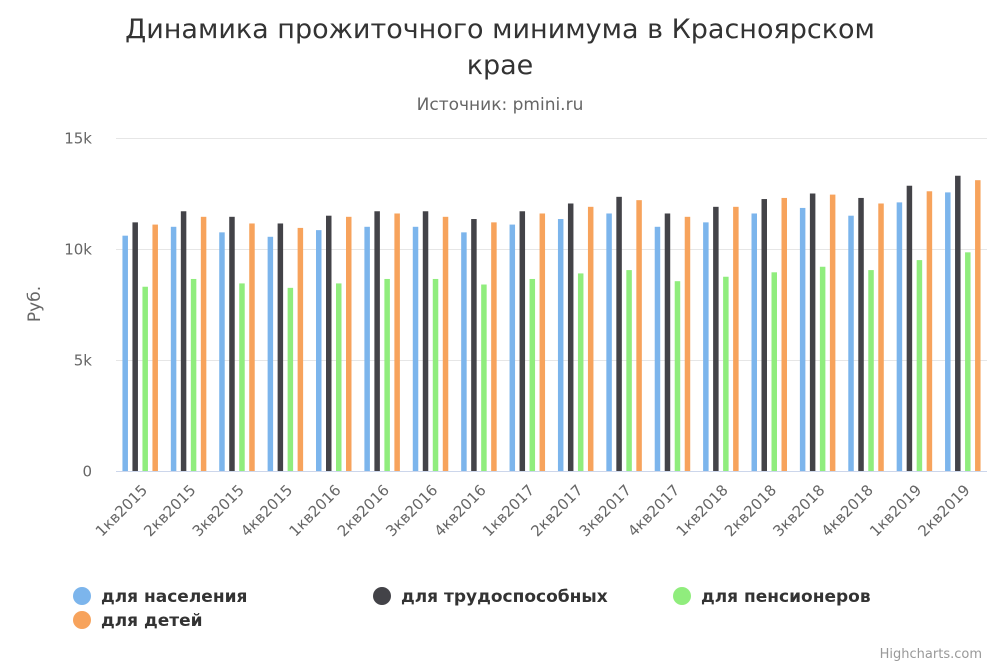 The image size is (1000, 667). I want to click on legend-label: для детей, so click(152, 621).